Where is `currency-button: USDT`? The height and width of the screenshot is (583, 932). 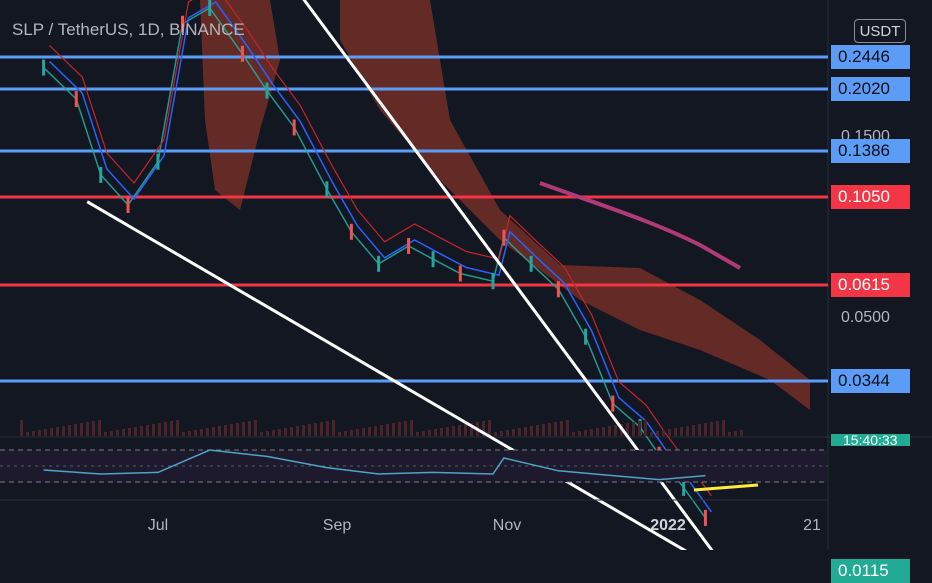
currency-button: USDT is located at coordinates (880, 31).